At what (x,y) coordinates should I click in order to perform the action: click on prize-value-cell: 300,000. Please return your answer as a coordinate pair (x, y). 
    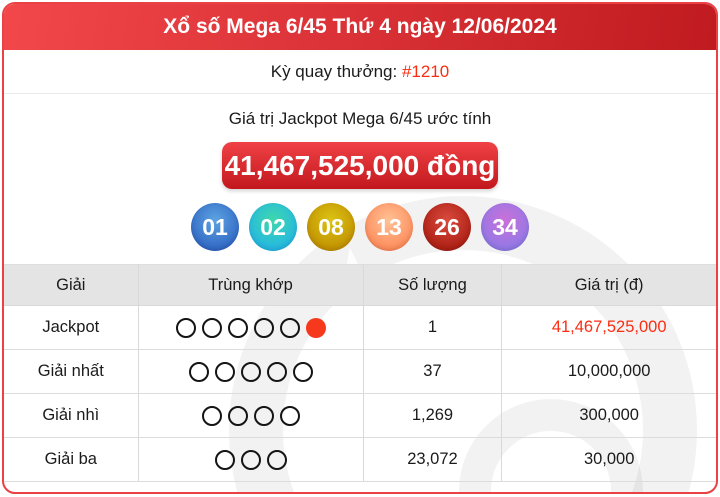
    Looking at the image, I should click on (609, 415).